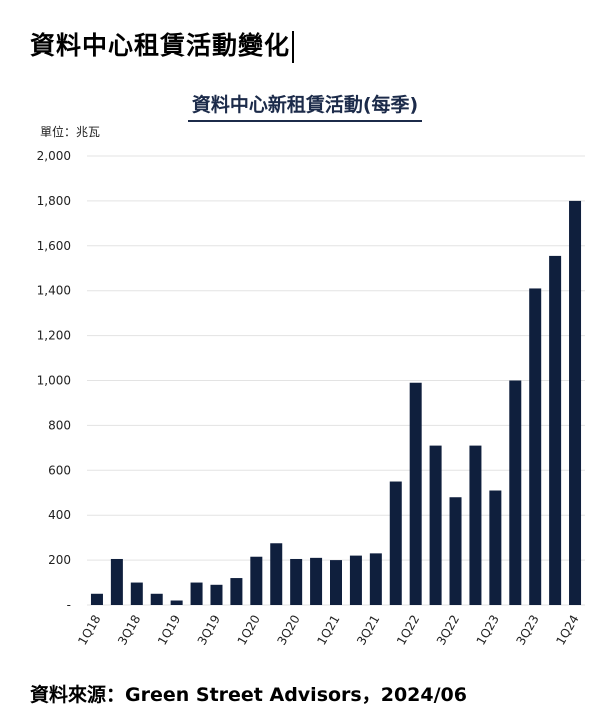 Image resolution: width=610 pixels, height=720 pixels. Describe the element at coordinates (535, 446) in the screenshot. I see `bar-3Q23` at that location.